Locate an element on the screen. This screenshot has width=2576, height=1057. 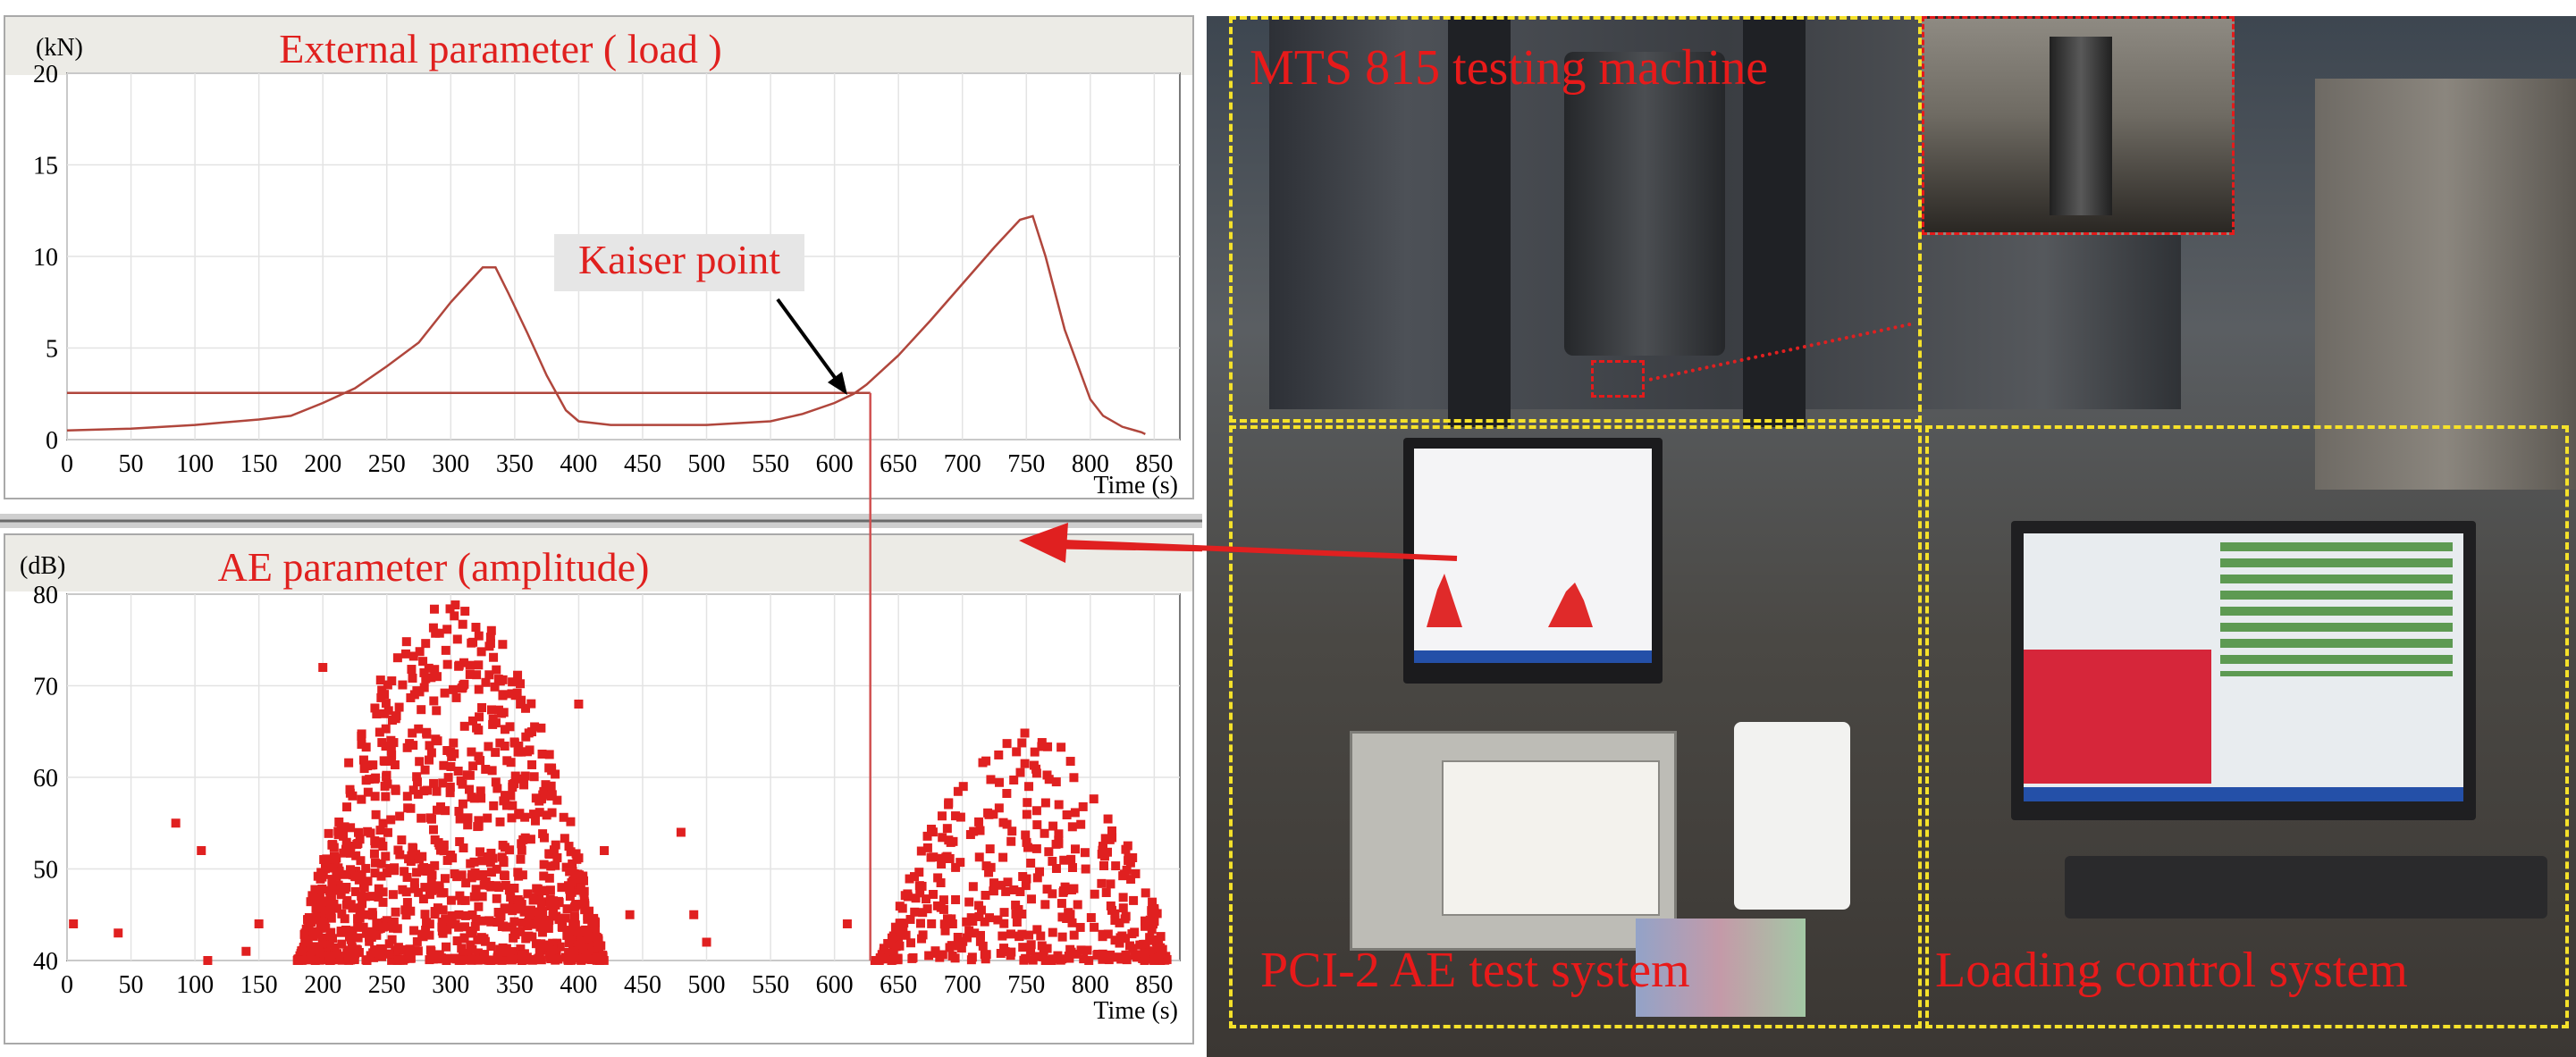
x-tick-label: 150 is located at coordinates (259, 985).